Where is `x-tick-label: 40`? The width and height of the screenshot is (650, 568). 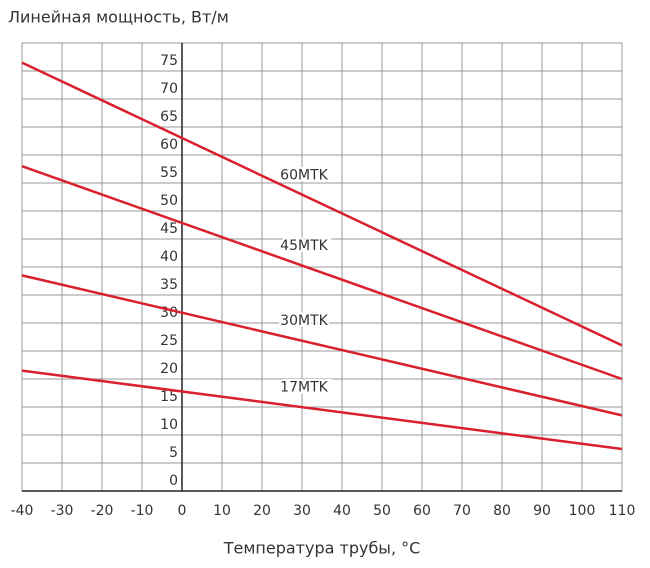 x-tick-label: 40 is located at coordinates (342, 511).